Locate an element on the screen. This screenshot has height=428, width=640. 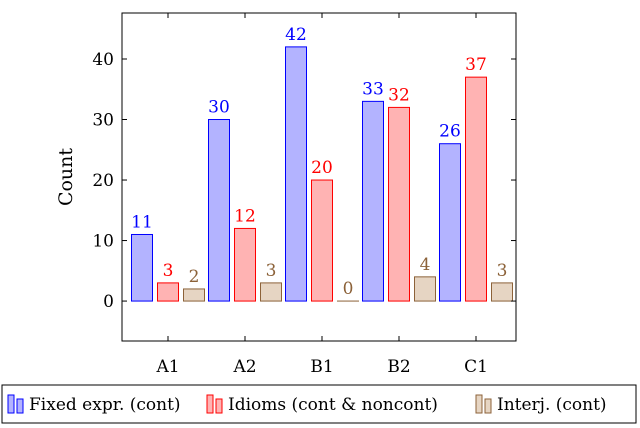
legend-label-fixed-expr-cont: Fixed expr. (cont) is located at coordinates (105, 405).